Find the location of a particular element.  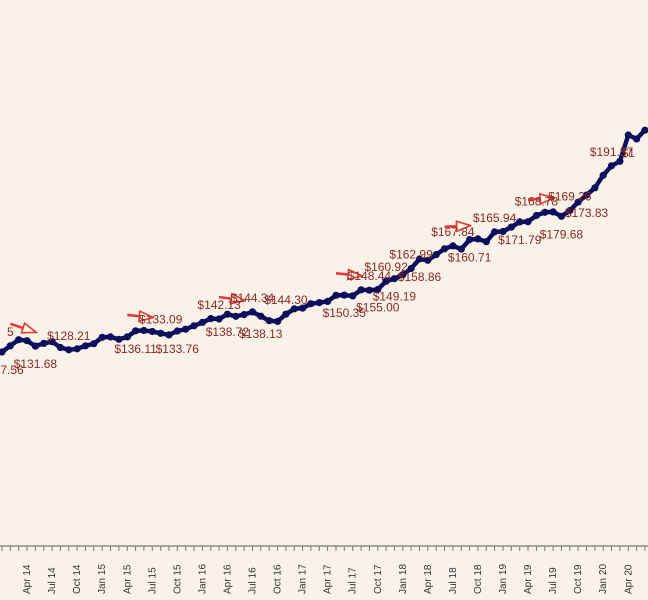

data-label: $165.94 is located at coordinates (495, 218).